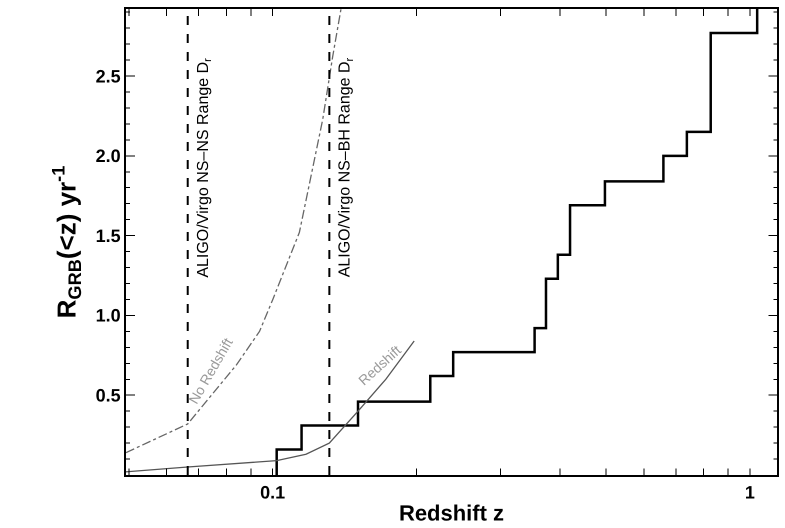  I want to click on y-tick-label: 2.5, so click(108, 76).